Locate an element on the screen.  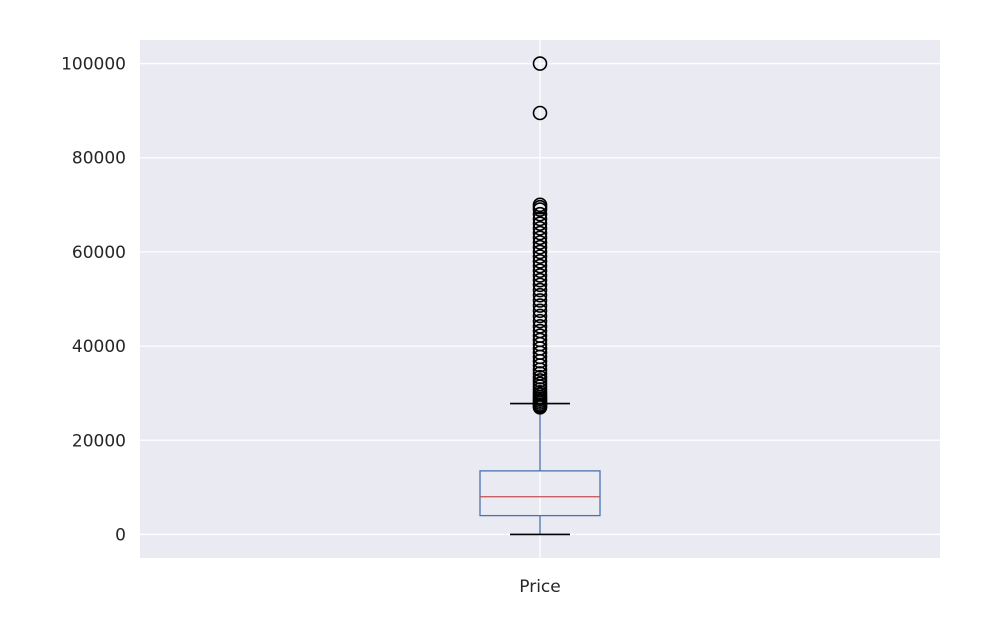
x-axis-tick-labels: Price is located at coordinates (539, 587).